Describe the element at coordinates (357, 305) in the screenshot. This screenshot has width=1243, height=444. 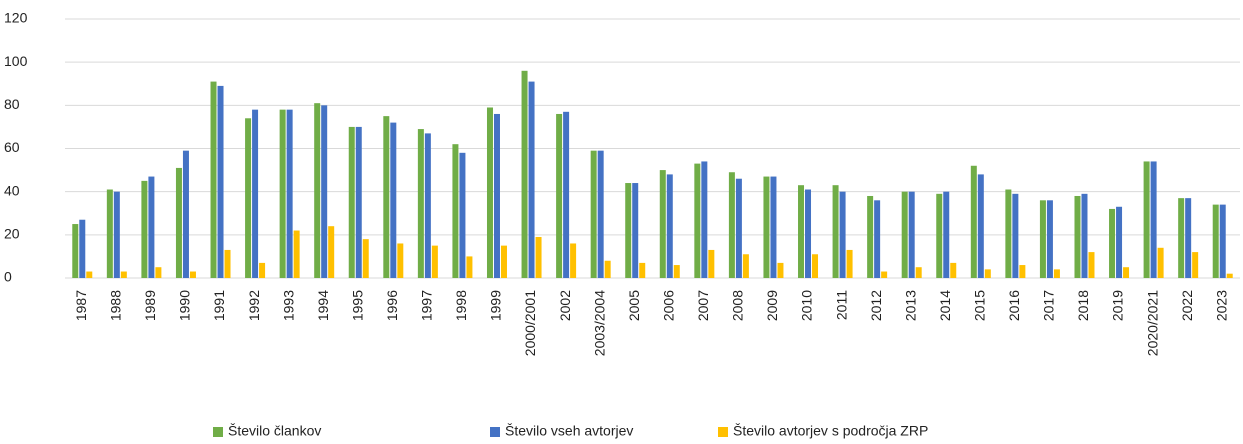
I see `x-tick-label: 1995` at that location.